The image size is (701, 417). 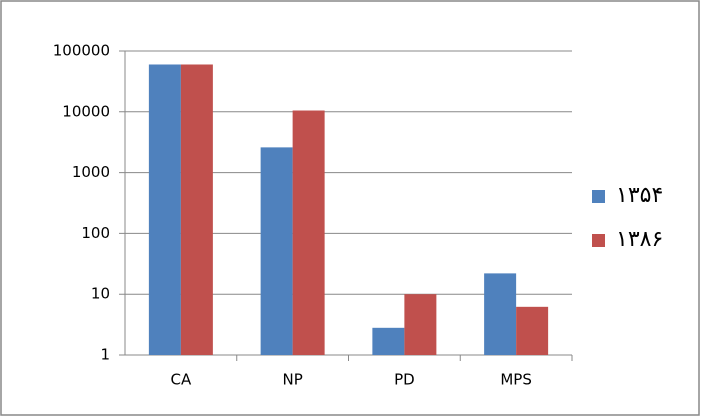 What do you see at coordinates (91, 172) in the screenshot?
I see `y-tick-label: 1000` at bounding box center [91, 172].